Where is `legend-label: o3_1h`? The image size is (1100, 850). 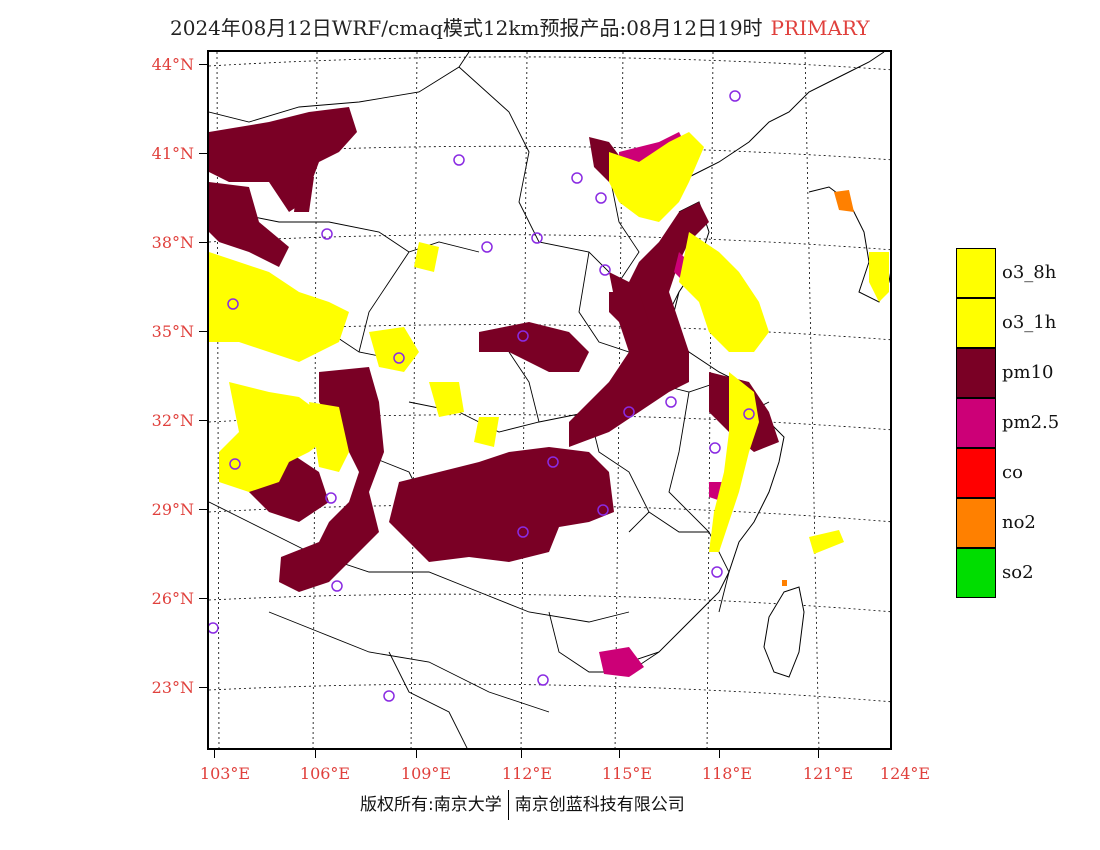 legend-label: o3_1h is located at coordinates (1029, 322).